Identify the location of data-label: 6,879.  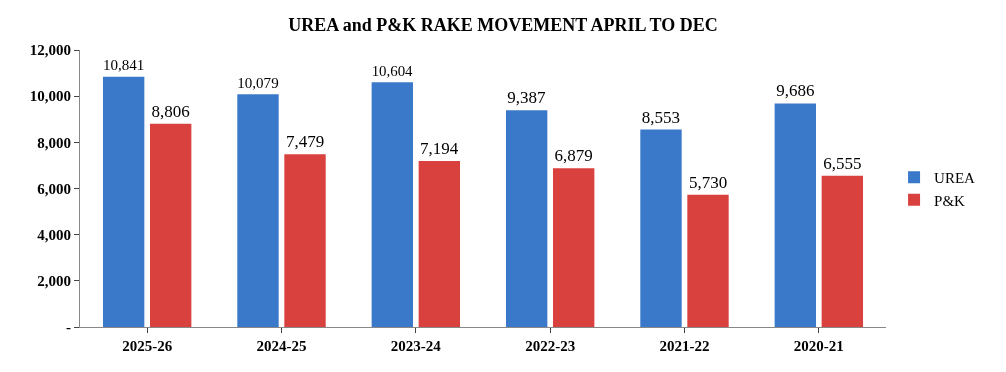
(573, 156).